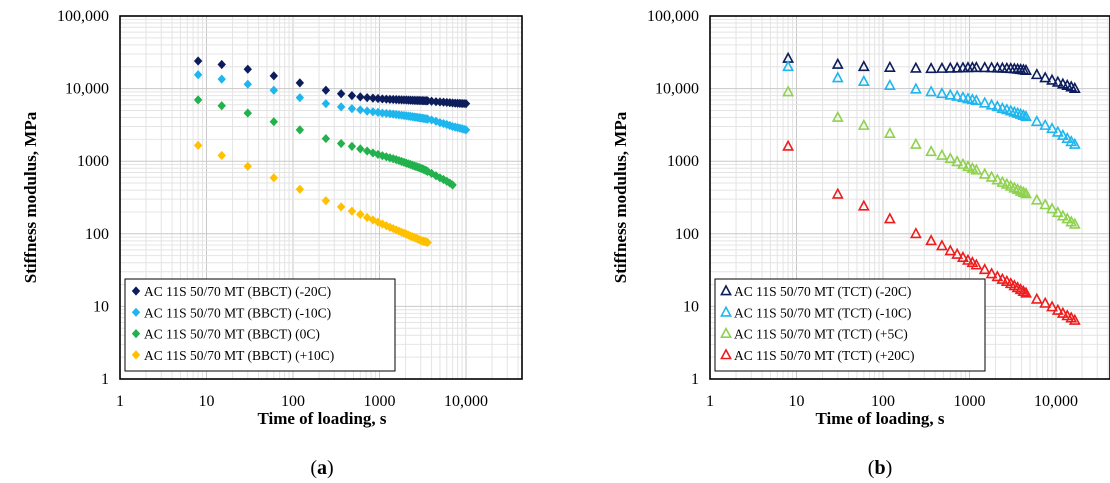 This screenshot has width=1110, height=483. I want to click on x-tick-label: 10, so click(207, 401).